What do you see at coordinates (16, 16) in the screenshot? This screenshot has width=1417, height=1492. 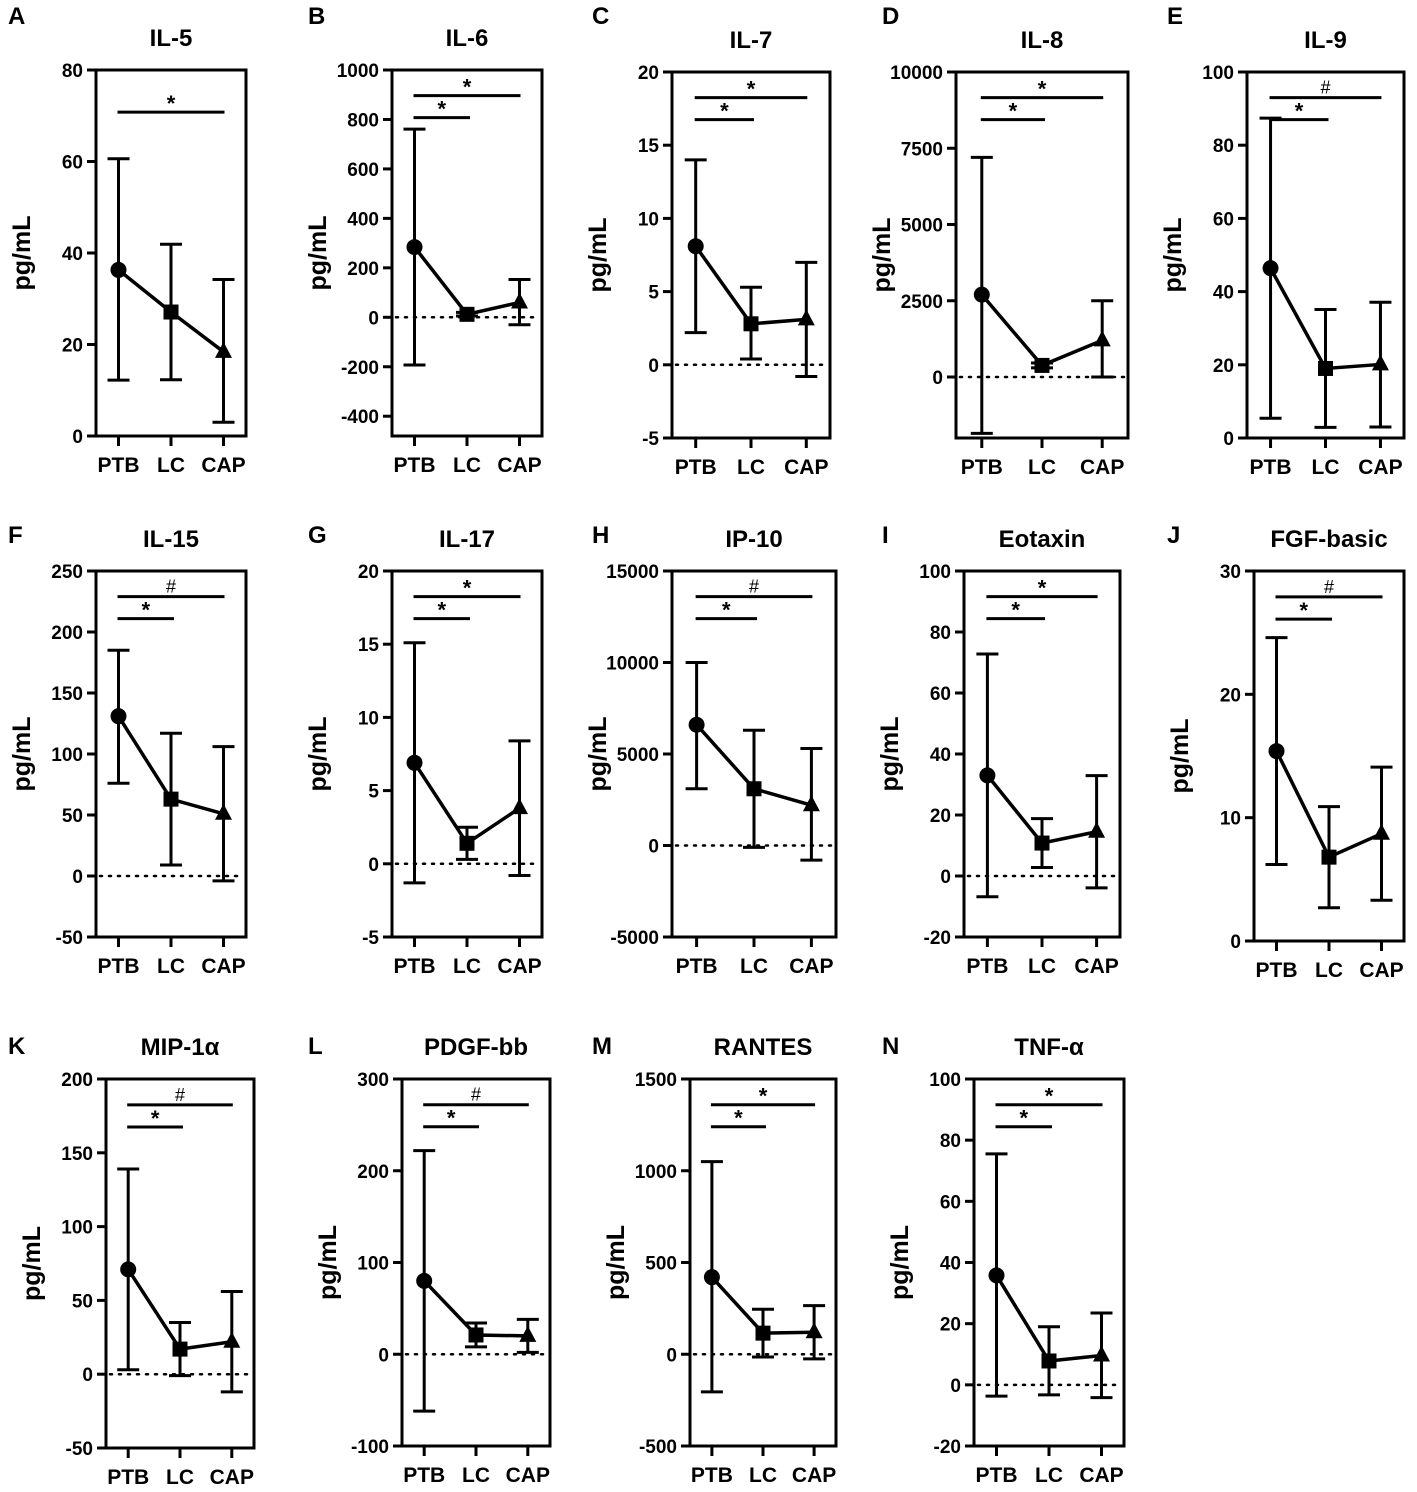 I see `panel-letter: A` at bounding box center [16, 16].